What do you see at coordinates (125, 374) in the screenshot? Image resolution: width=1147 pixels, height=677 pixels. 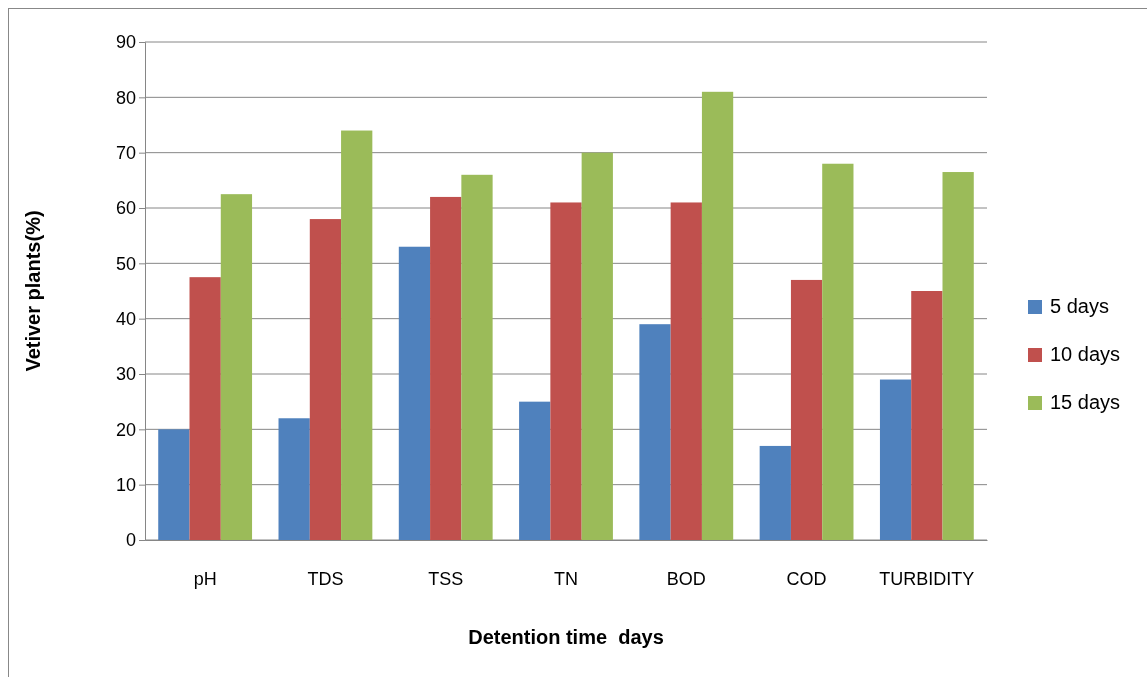 I see `y-tick-label: 30` at bounding box center [125, 374].